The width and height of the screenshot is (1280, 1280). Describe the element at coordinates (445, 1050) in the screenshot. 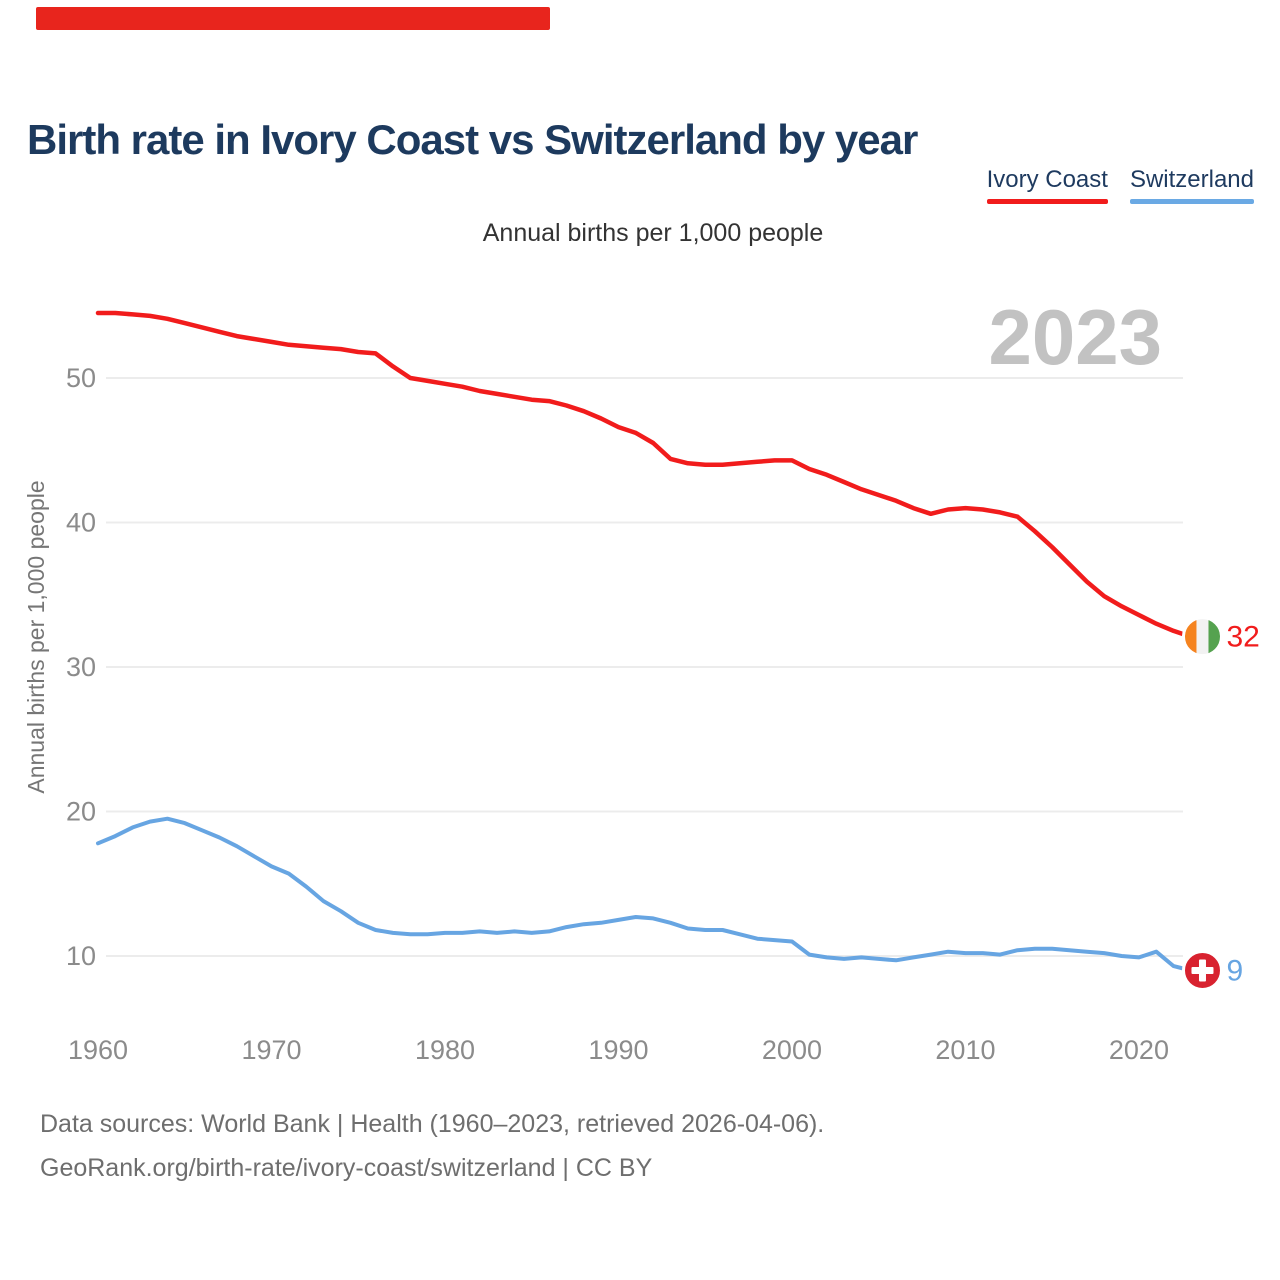

I see `x-tick-1980: 1980` at that location.